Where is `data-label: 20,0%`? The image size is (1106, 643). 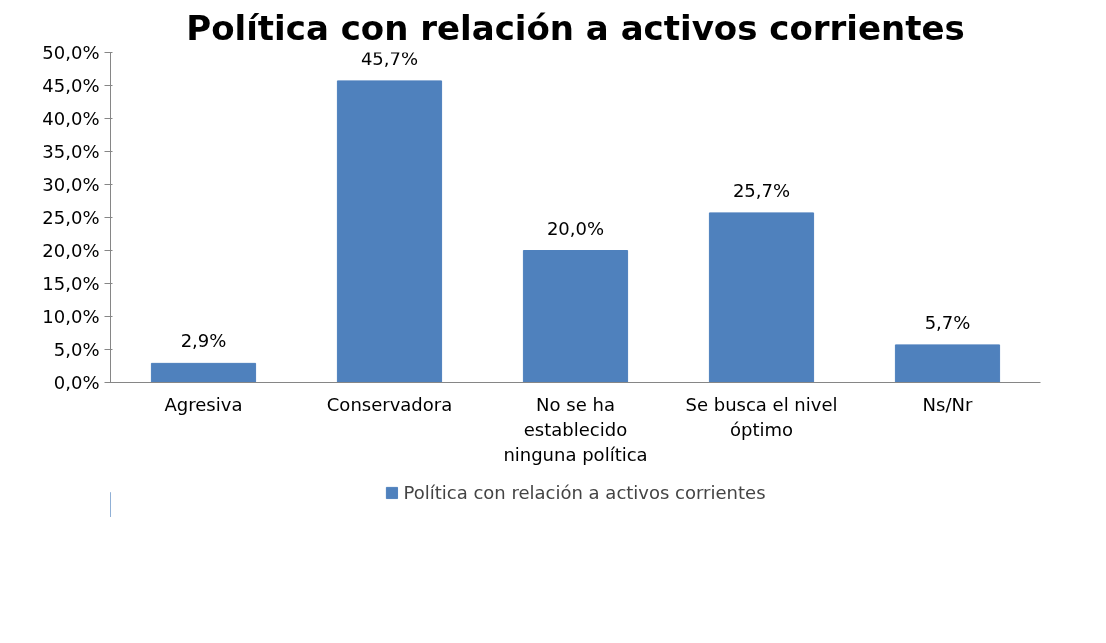 data-label: 20,0% is located at coordinates (575, 228).